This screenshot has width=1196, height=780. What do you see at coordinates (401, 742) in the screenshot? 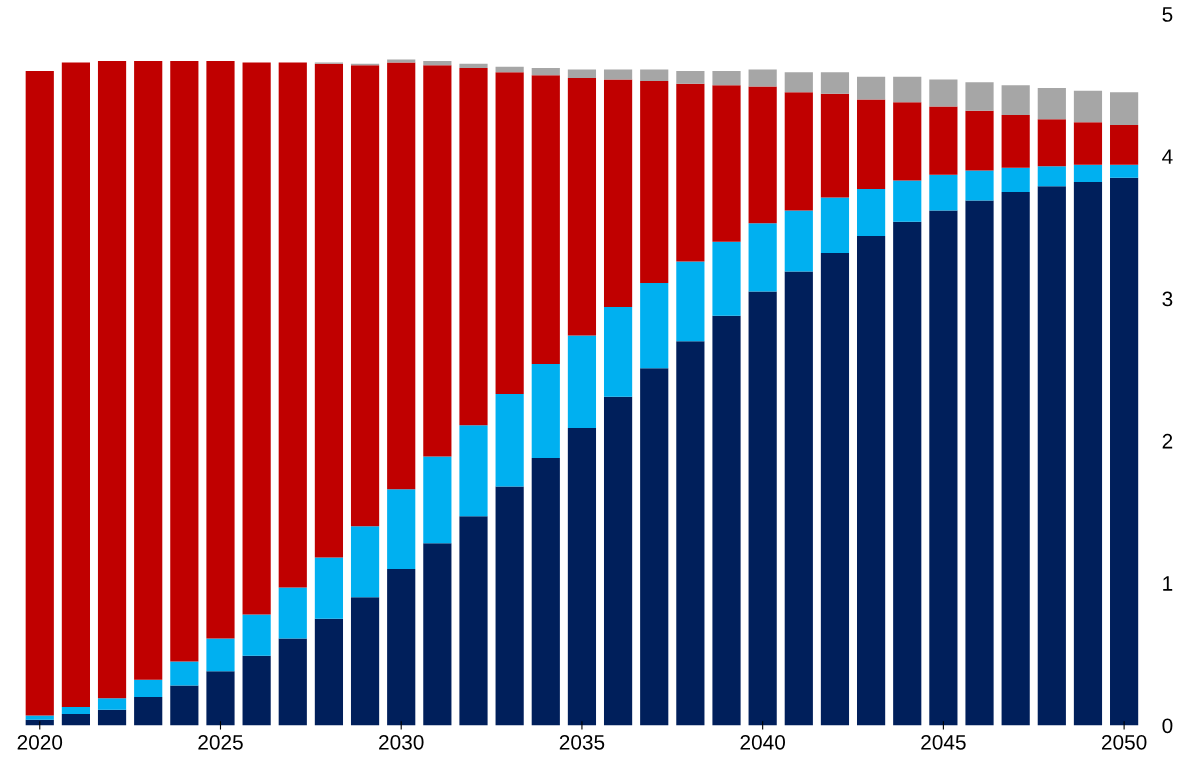
I see `x-tick-label: 2030` at bounding box center [401, 742].